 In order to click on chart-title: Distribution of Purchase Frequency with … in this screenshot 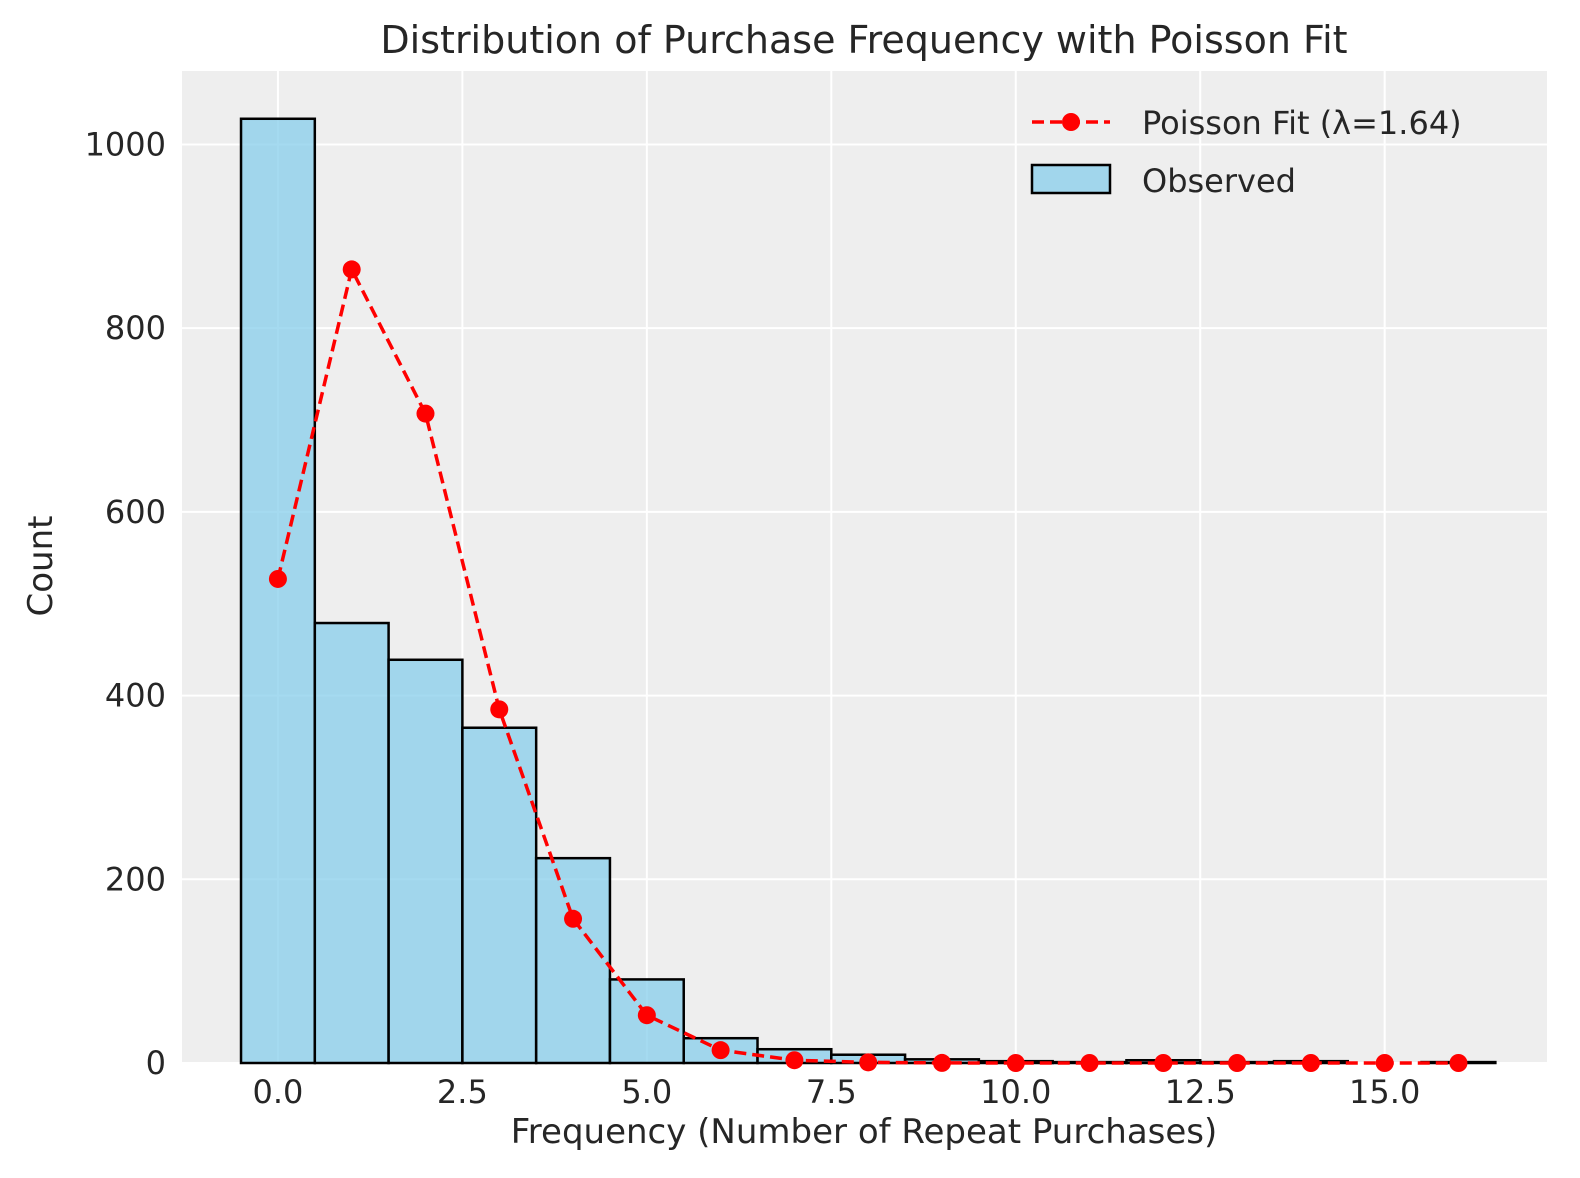, I will do `click(863, 40)`.